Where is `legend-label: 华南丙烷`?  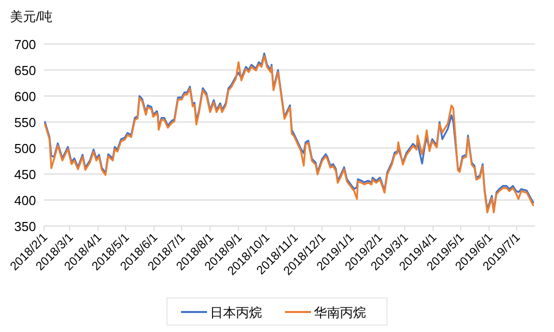 legend-label: 华南丙烷 is located at coordinates (340, 312).